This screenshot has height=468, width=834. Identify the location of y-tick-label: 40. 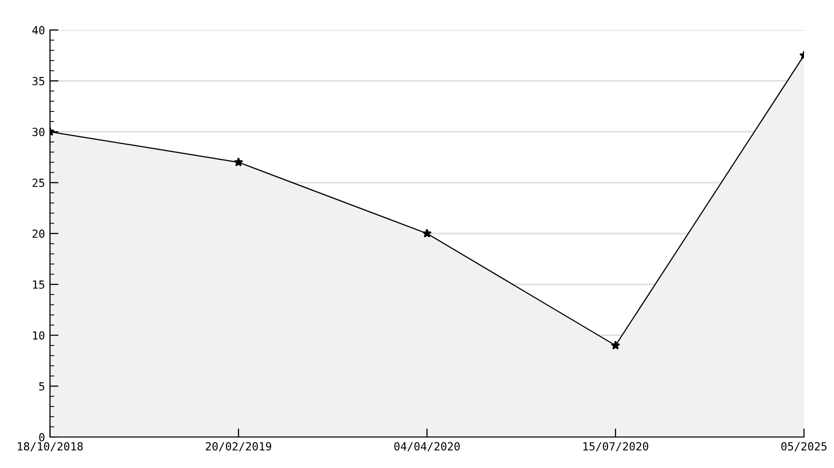
(38, 30).